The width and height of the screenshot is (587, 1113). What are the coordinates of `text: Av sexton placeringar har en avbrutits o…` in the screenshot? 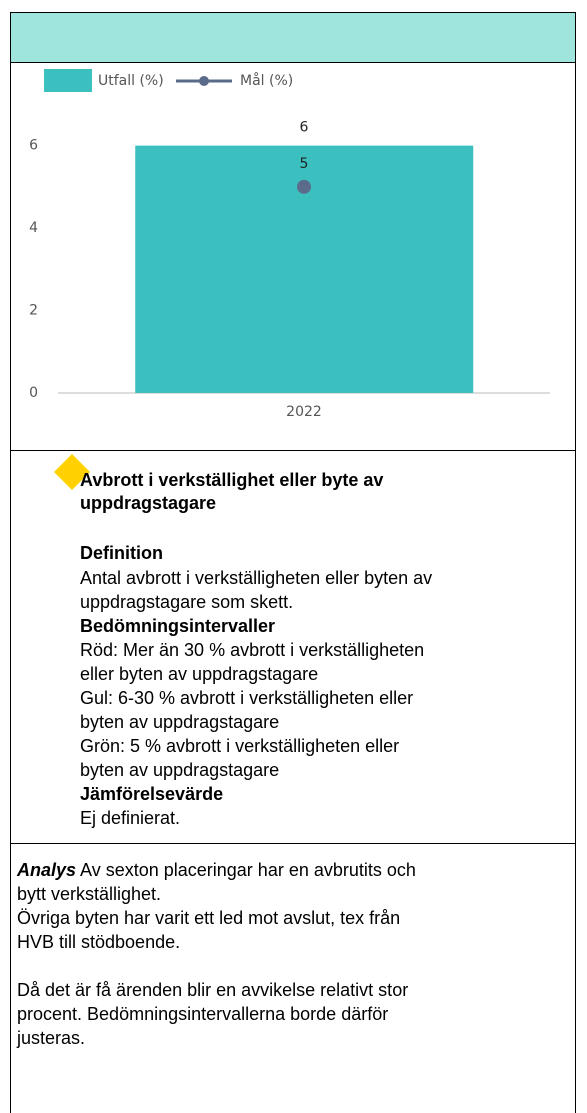 It's located at (246, 870).